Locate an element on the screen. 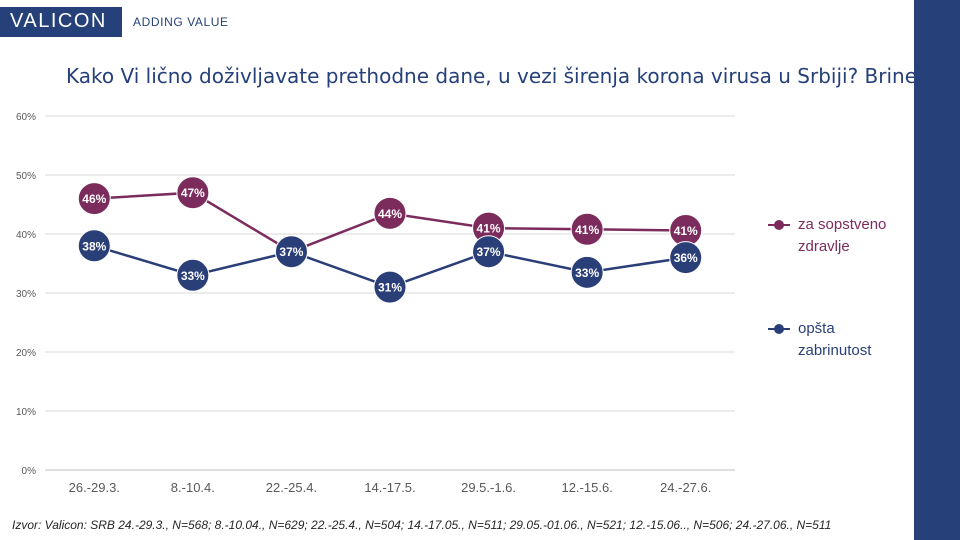  legend-dot-general is located at coordinates (779, 329).